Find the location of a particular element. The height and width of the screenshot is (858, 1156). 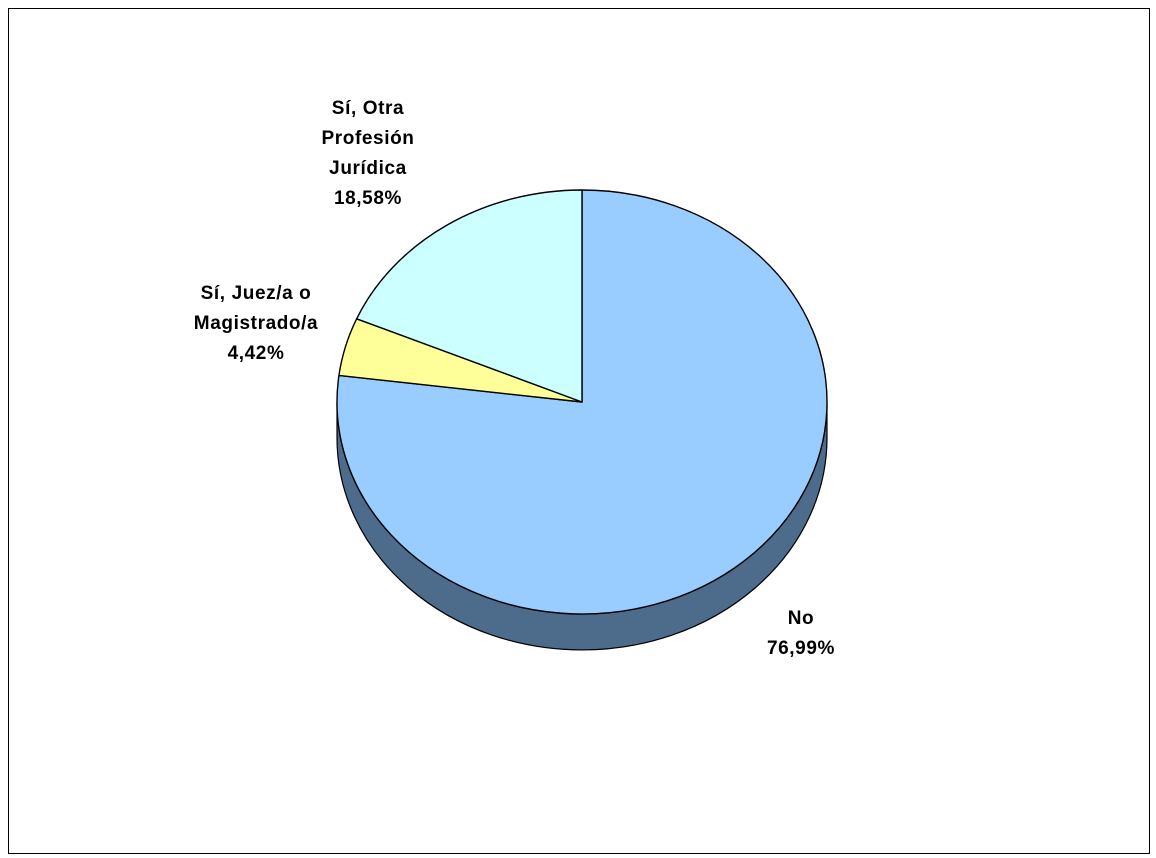

pie-slice-si-otra-profesion-juridica is located at coordinates (469, 296).